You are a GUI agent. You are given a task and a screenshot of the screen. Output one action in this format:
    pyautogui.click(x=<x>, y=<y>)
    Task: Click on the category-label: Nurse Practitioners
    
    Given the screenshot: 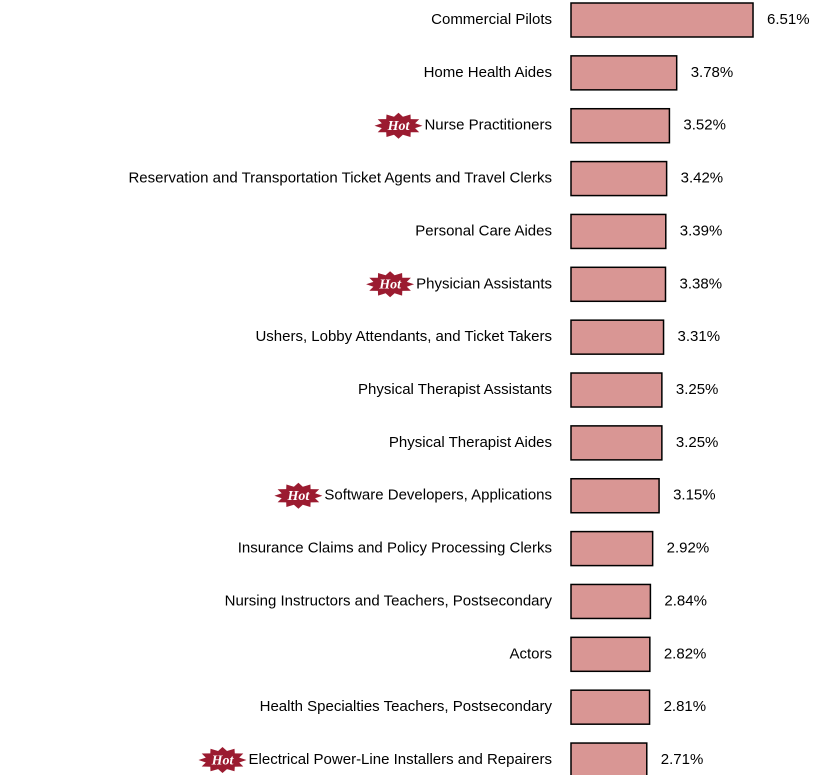 What is the action you would take?
    pyautogui.click(x=488, y=125)
    